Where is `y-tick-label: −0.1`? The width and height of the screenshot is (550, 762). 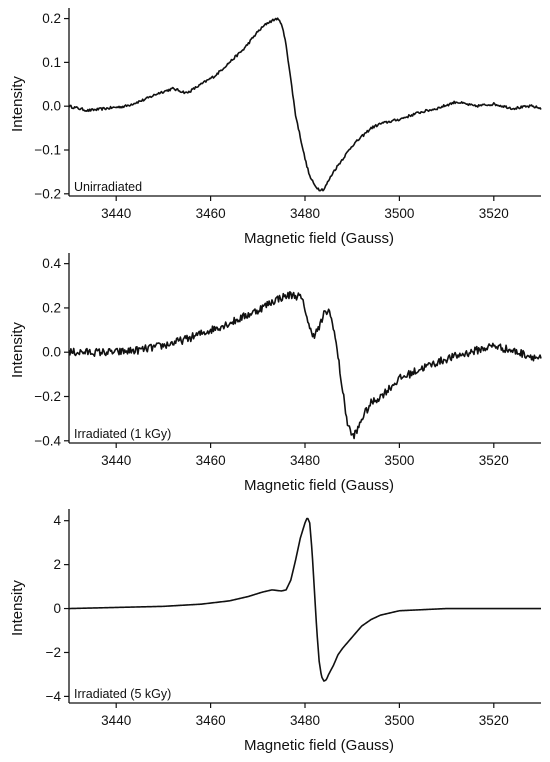 y-tick-label: −0.1 is located at coordinates (47, 150).